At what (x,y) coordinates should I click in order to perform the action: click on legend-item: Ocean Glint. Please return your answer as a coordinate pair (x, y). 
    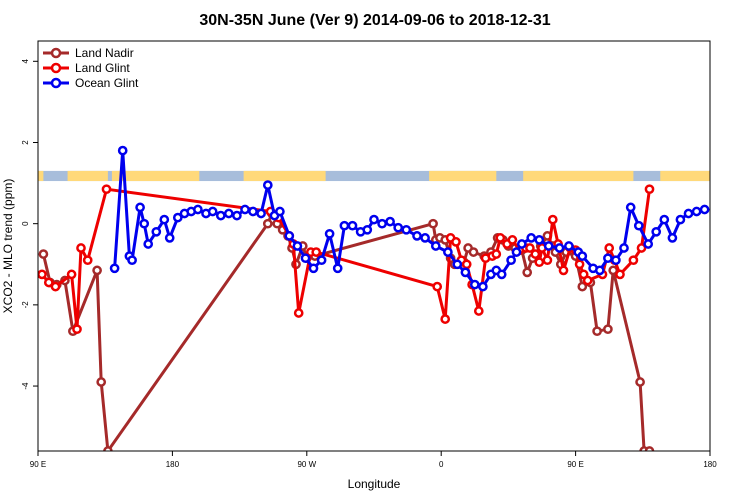
    Looking at the image, I should click on (91, 83).